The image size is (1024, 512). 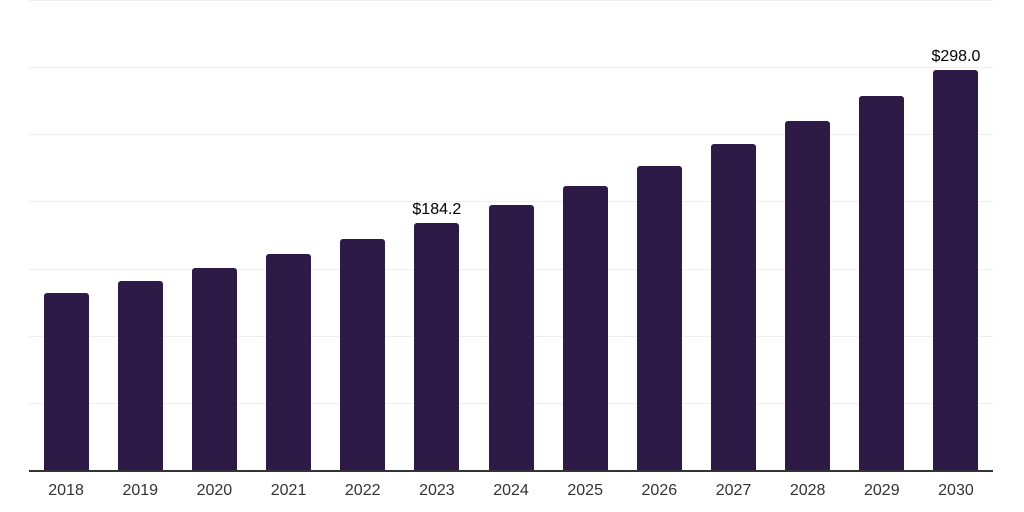 What do you see at coordinates (511, 337) in the screenshot?
I see `bar-2024` at bounding box center [511, 337].